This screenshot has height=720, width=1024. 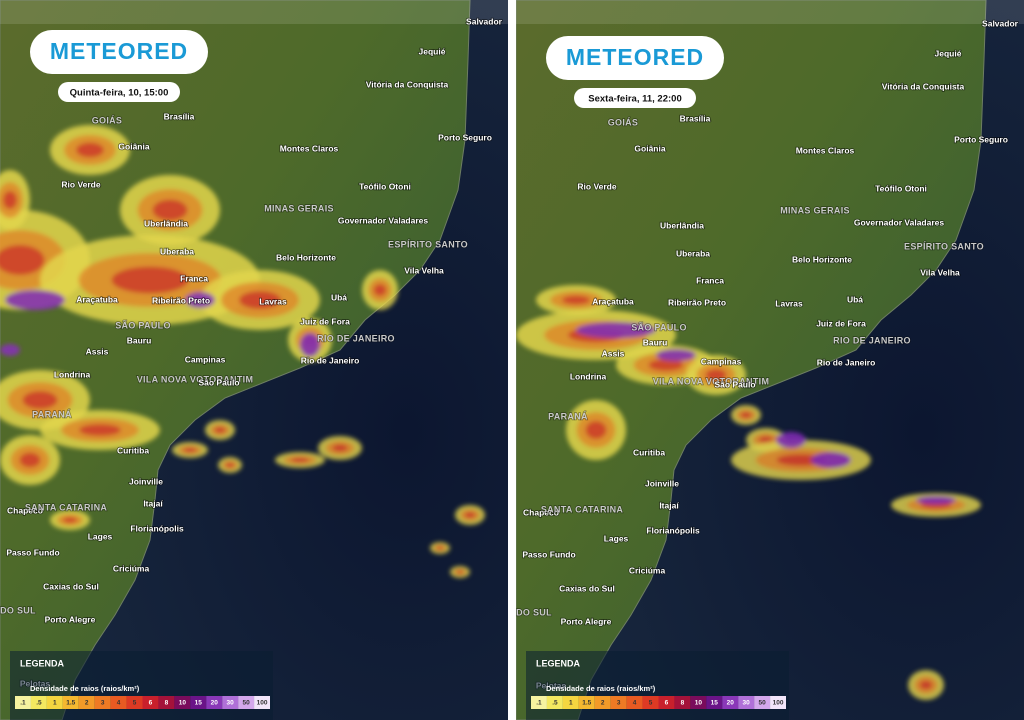 What do you see at coordinates (205, 359) in the screenshot?
I see `city-label: Campinas` at bounding box center [205, 359].